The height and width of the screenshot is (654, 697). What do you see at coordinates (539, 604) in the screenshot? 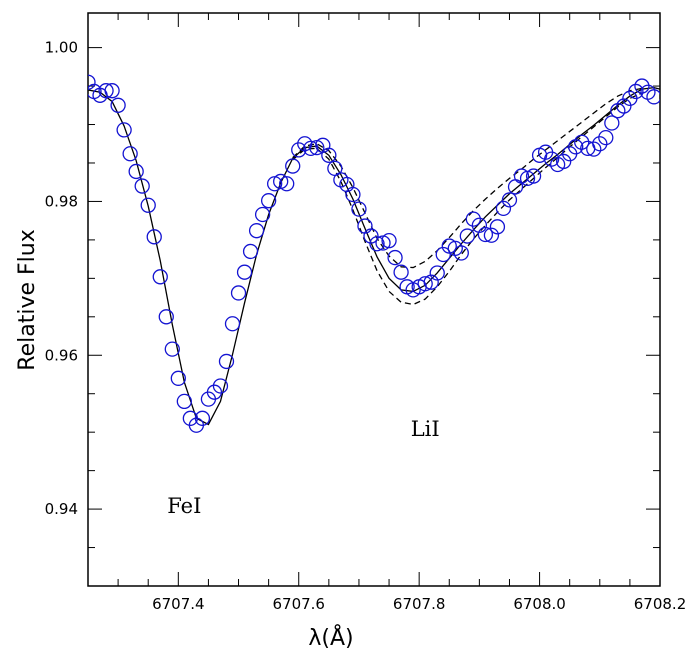
I see `x-tick-label: 6708.0` at bounding box center [539, 604].